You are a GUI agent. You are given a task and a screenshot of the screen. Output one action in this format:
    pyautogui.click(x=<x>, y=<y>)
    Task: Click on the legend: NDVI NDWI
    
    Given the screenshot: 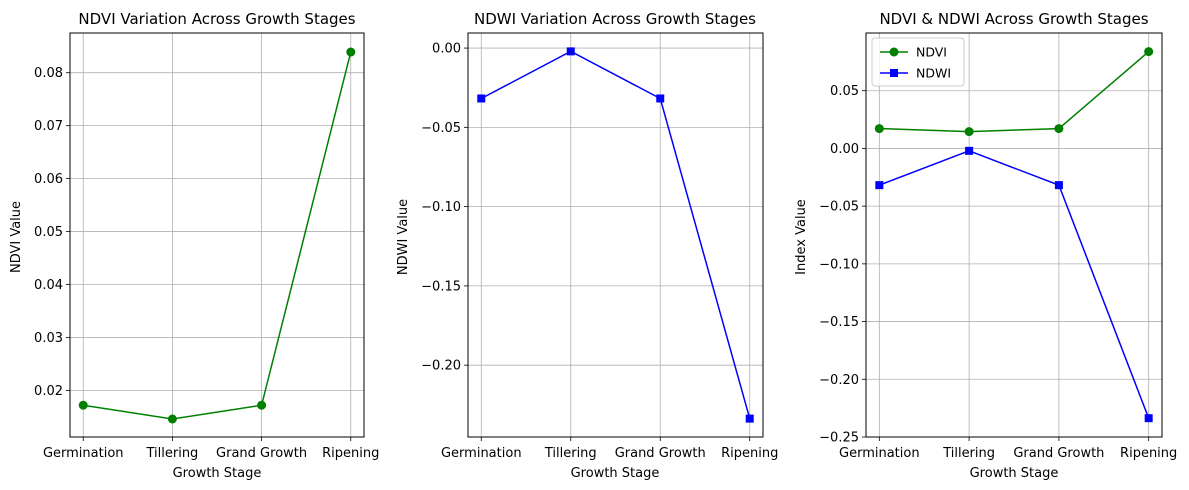 What is the action you would take?
    pyautogui.click(x=918, y=62)
    